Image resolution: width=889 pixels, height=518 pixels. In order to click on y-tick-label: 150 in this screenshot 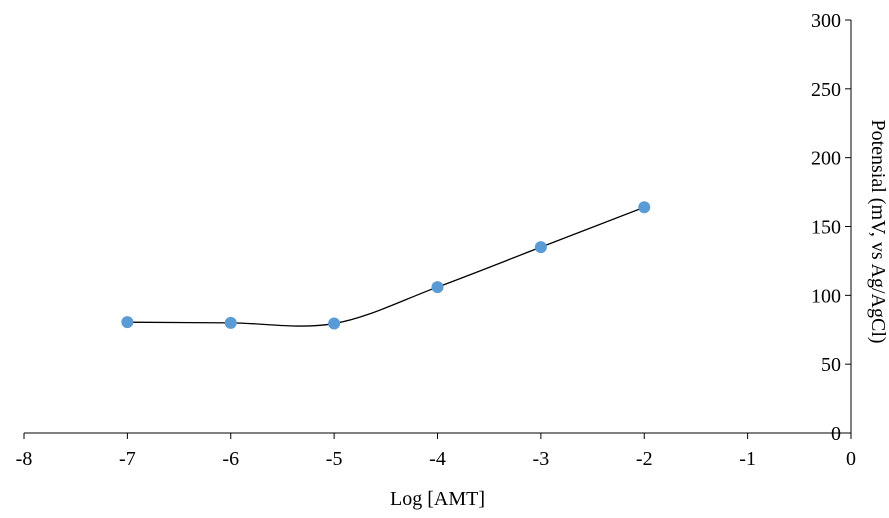, I will do `click(826, 228)`.